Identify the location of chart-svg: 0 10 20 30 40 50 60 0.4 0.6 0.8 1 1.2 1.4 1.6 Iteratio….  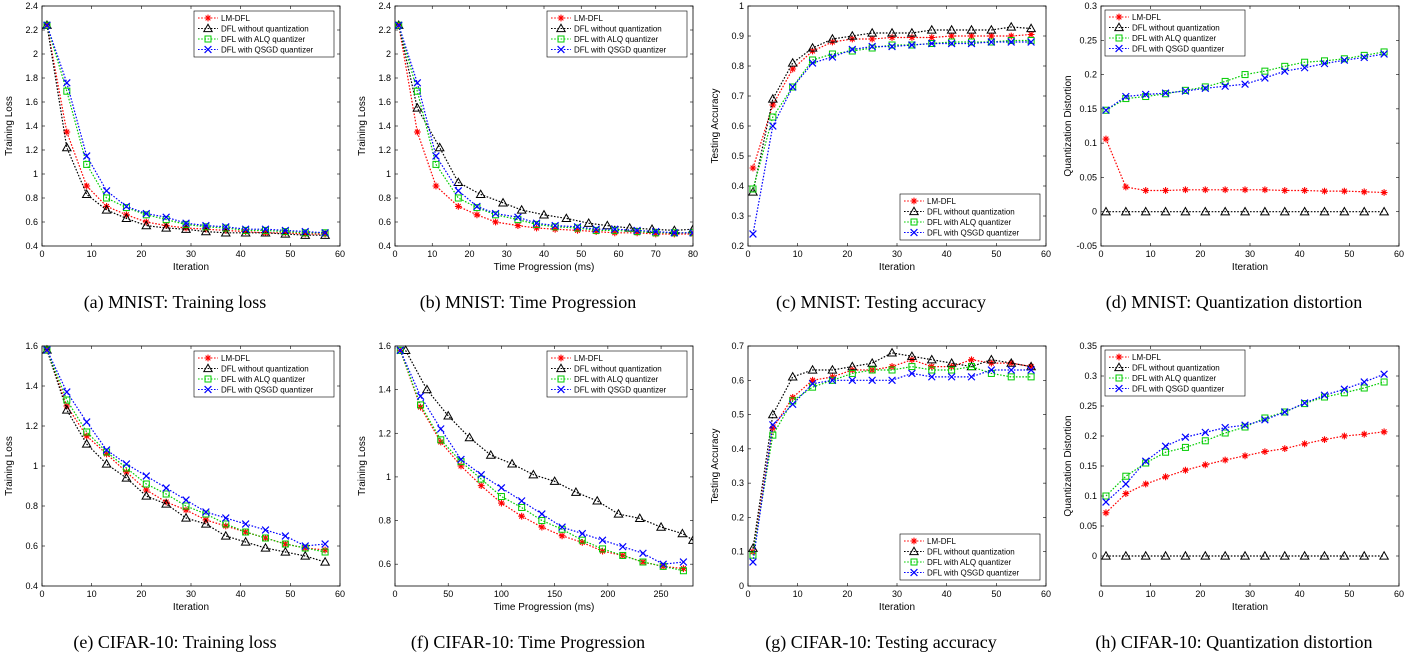
(174, 477).